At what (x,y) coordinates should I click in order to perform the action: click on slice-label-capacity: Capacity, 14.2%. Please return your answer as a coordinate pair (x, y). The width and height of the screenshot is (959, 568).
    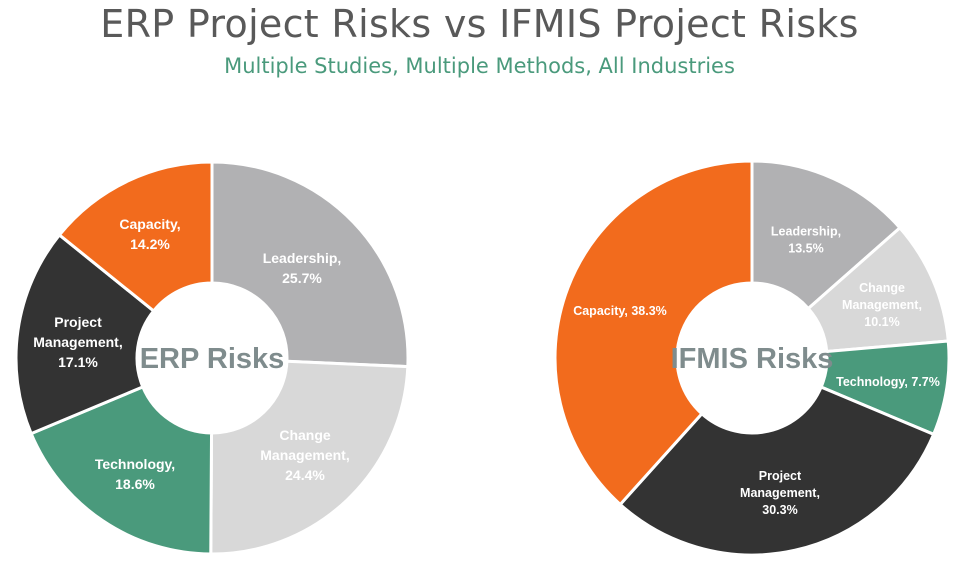
    Looking at the image, I should click on (149, 234).